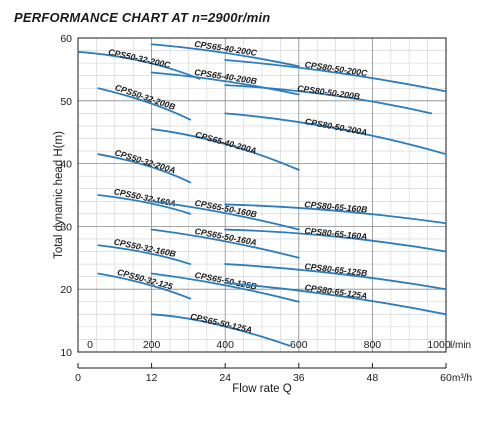 The image size is (500, 423). I want to click on x-top-tick-label: 1000, so click(439, 345).